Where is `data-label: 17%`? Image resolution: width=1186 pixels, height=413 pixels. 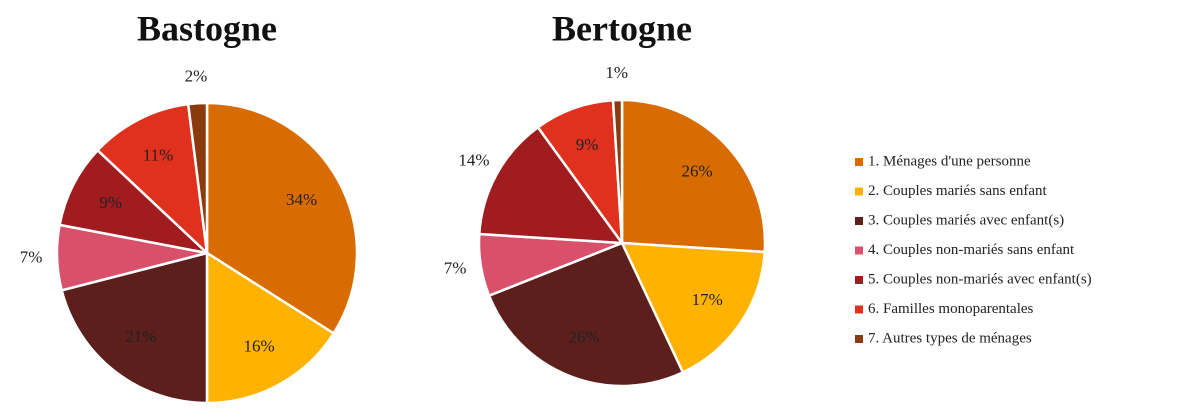
data-label: 17% is located at coordinates (707, 299).